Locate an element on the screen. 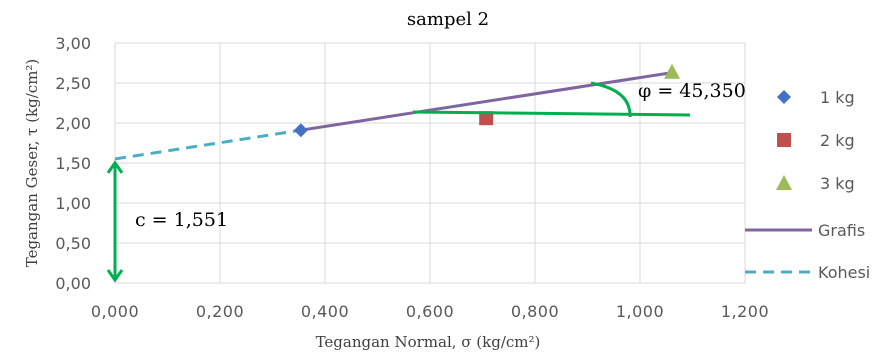 This screenshot has width=895, height=360. y-tick-label: 1,50 is located at coordinates (73, 163).